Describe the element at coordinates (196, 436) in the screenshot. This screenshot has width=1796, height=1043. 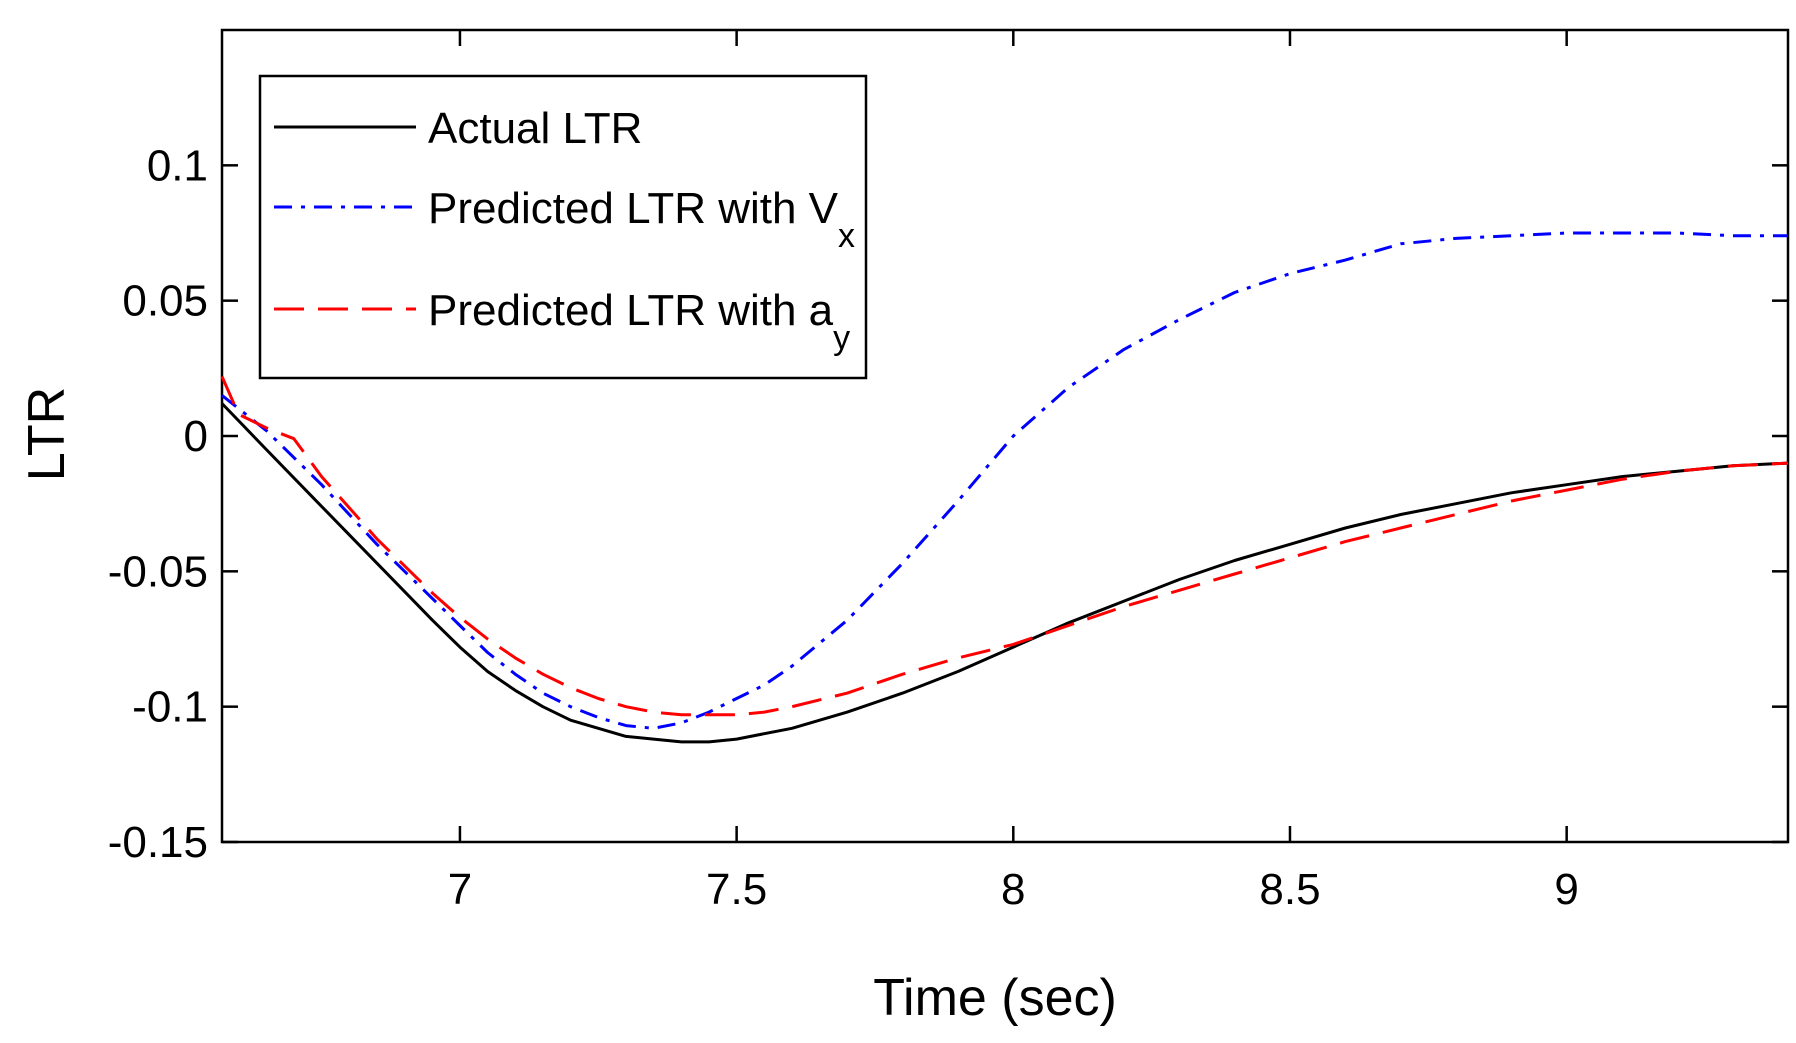
I see `y-tick-label: 0` at that location.